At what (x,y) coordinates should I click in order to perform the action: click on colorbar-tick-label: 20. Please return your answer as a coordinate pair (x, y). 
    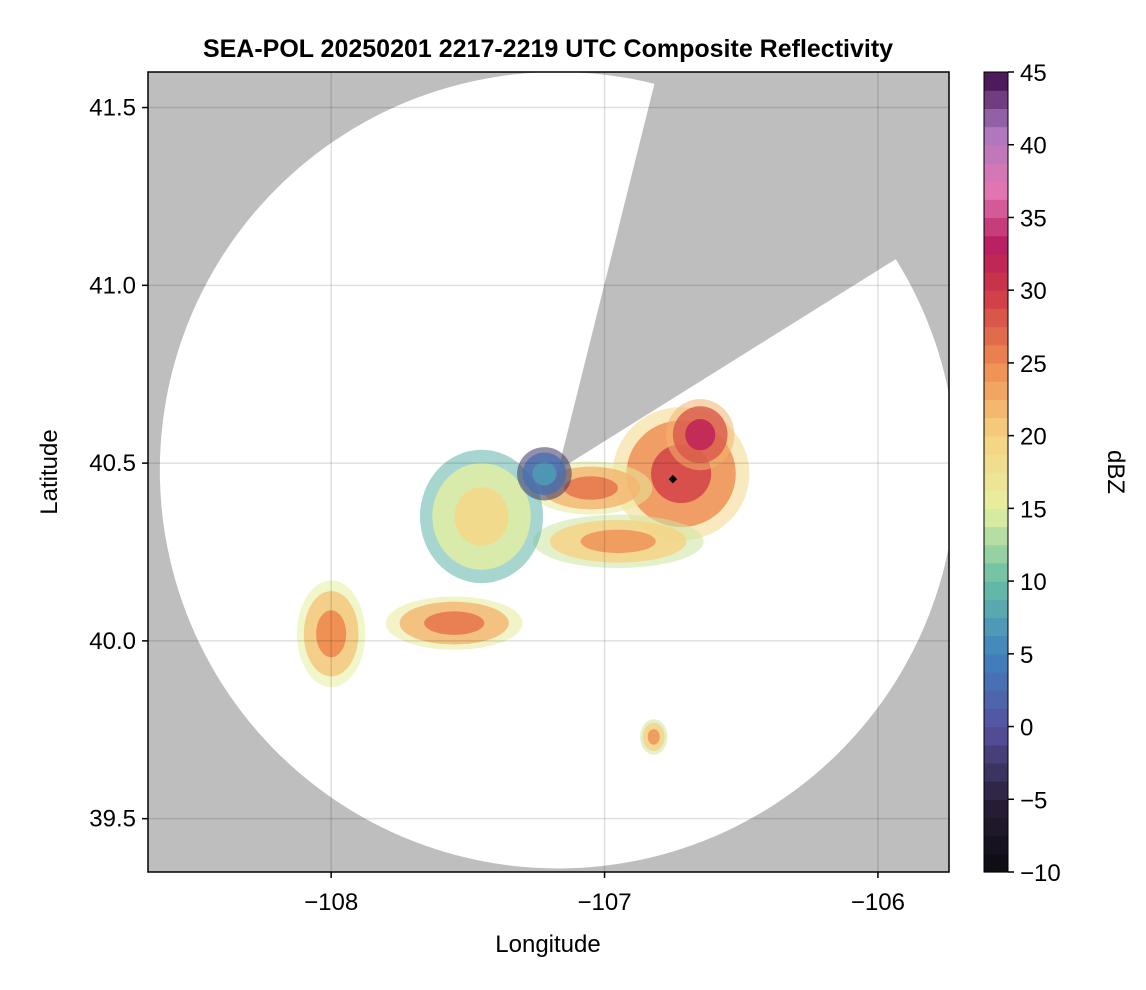
    Looking at the image, I should click on (1033, 437).